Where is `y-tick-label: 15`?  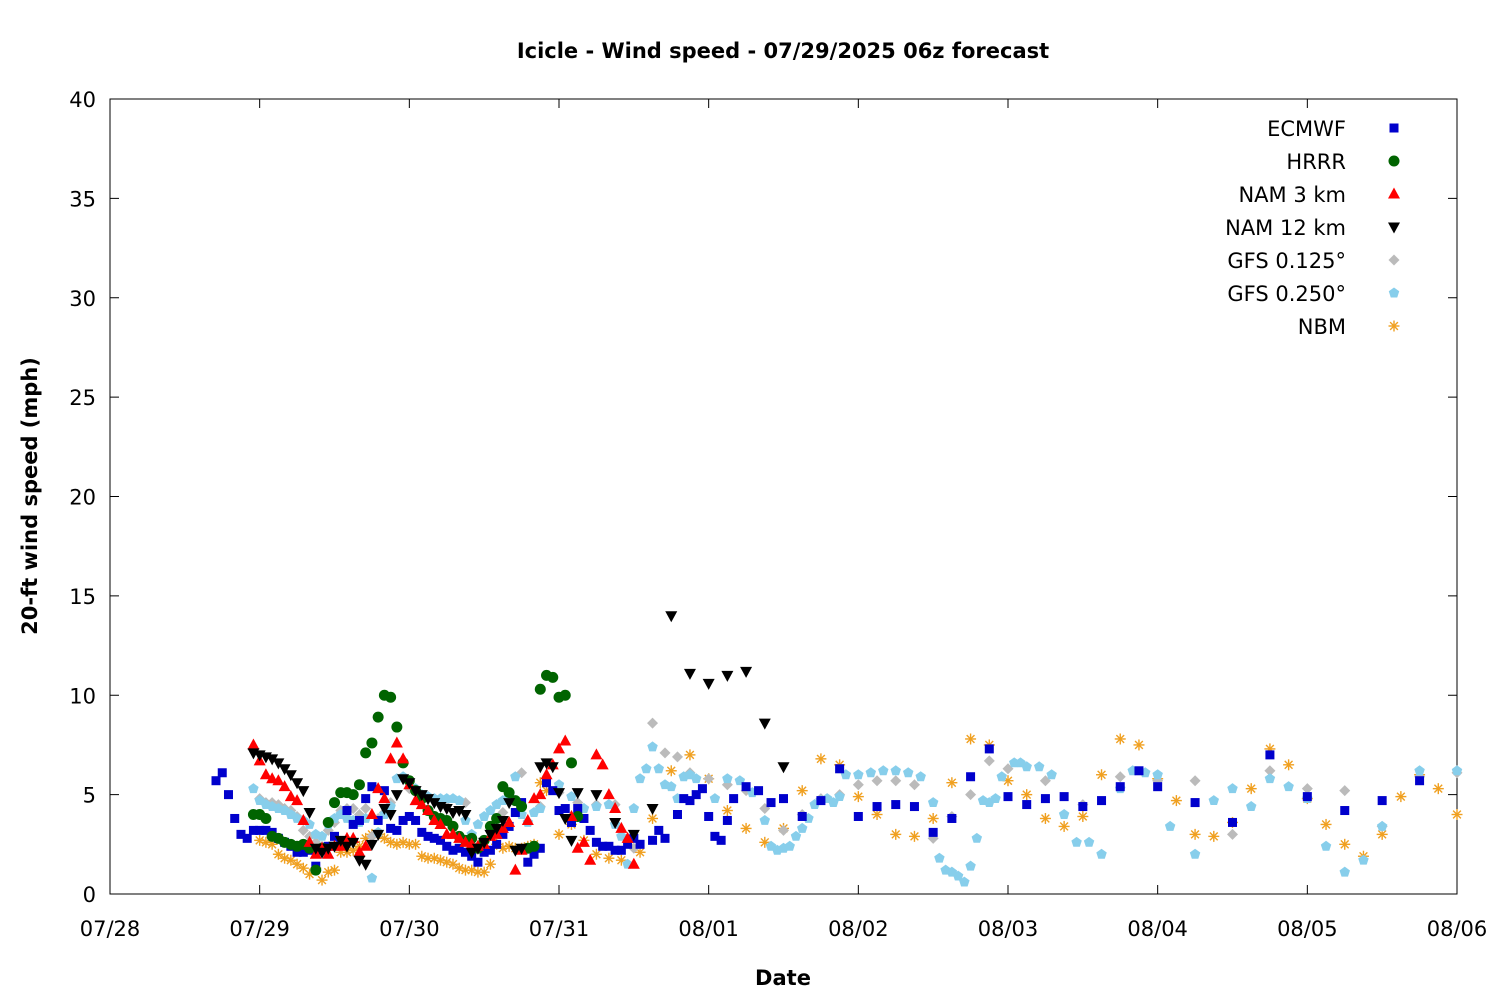
y-tick-label: 15 is located at coordinates (82, 597).